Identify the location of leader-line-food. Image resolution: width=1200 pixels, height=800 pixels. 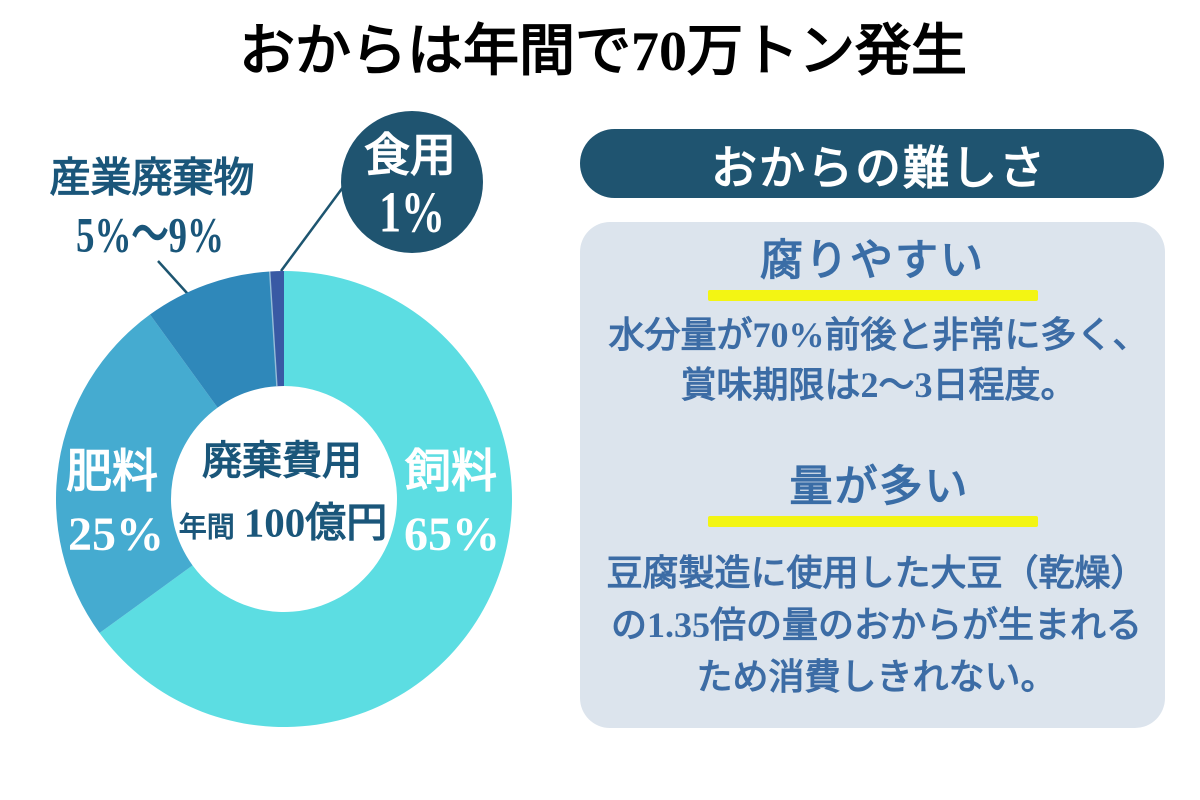
(316, 223).